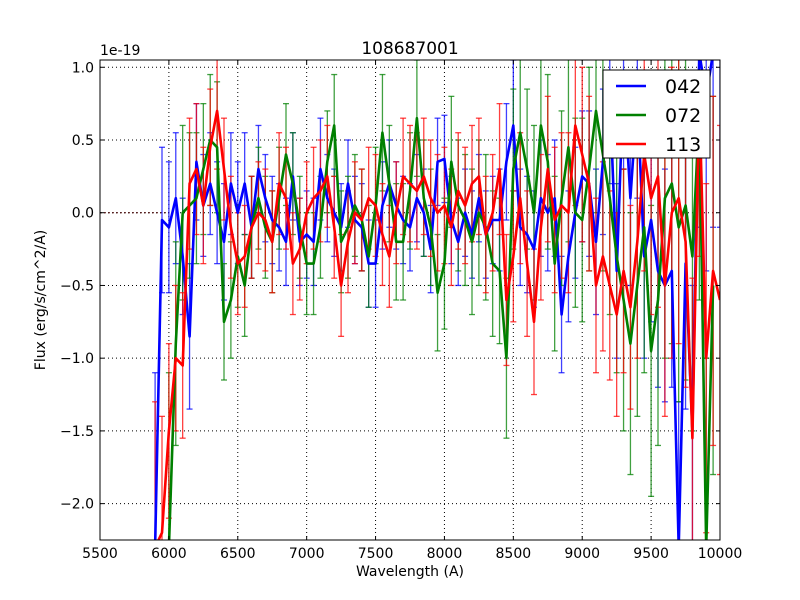  I want to click on y-tick-label: 0.5, so click(83, 141).